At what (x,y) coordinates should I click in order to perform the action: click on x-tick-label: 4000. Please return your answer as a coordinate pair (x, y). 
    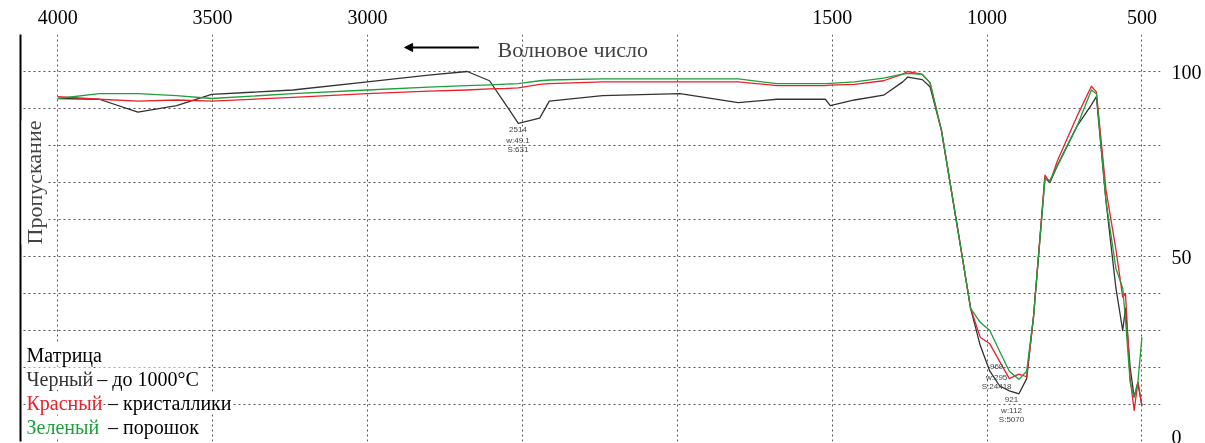
    Looking at the image, I should click on (57, 16).